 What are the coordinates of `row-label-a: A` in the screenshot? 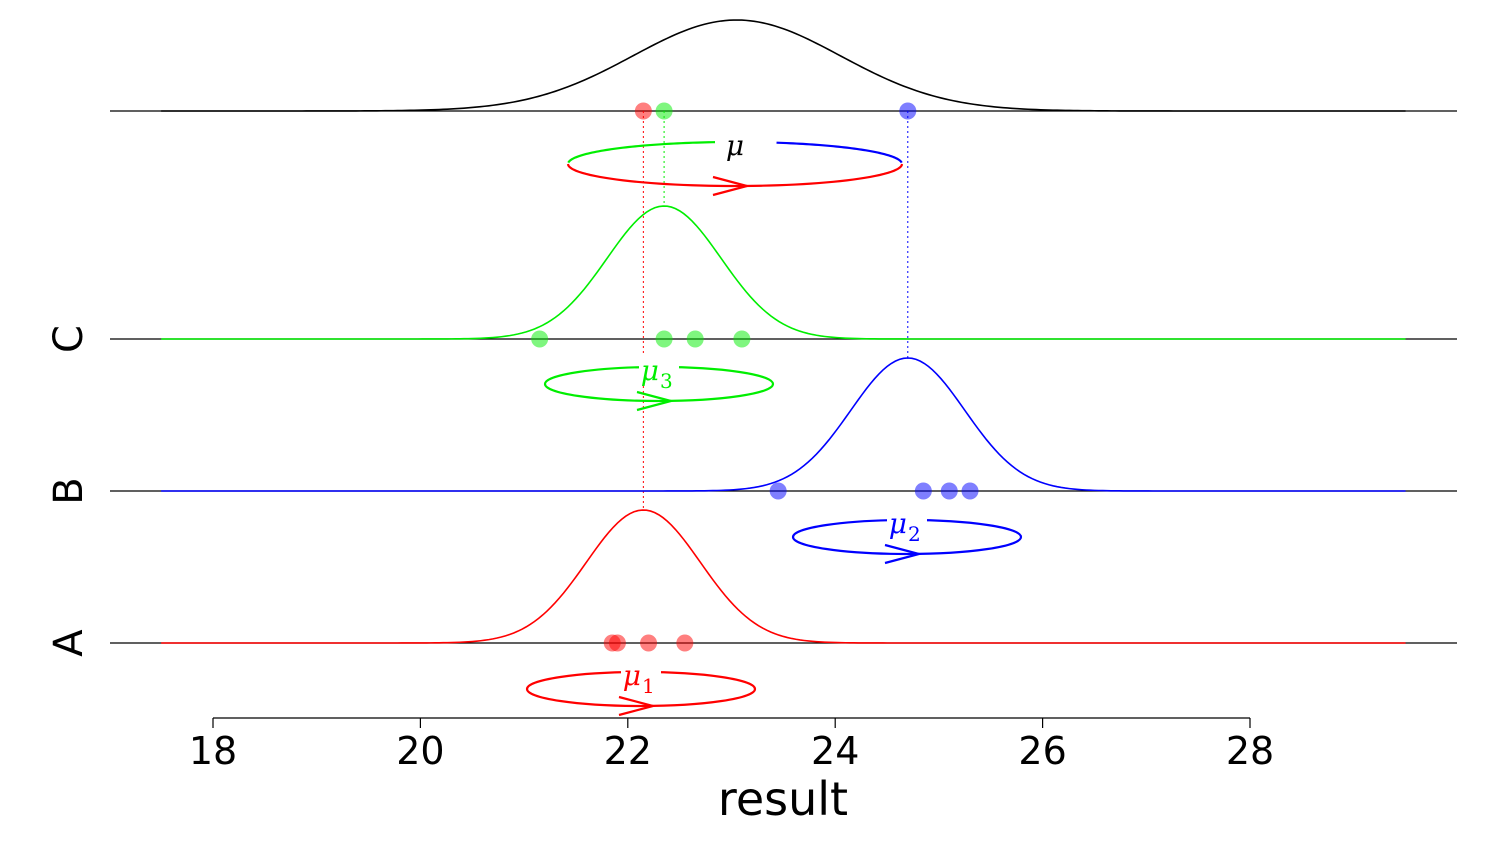 It's located at (69, 643).